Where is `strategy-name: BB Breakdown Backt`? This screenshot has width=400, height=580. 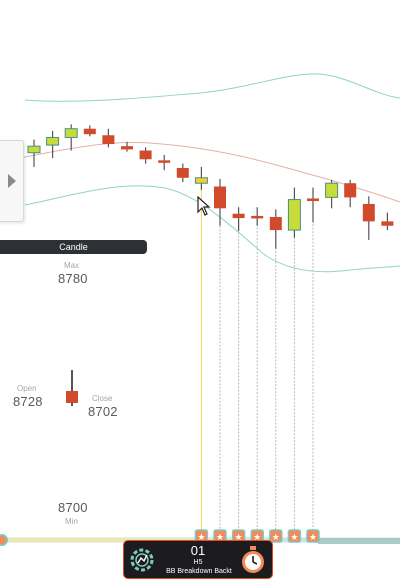 strategy-name: BB Breakdown Backt is located at coordinates (199, 571).